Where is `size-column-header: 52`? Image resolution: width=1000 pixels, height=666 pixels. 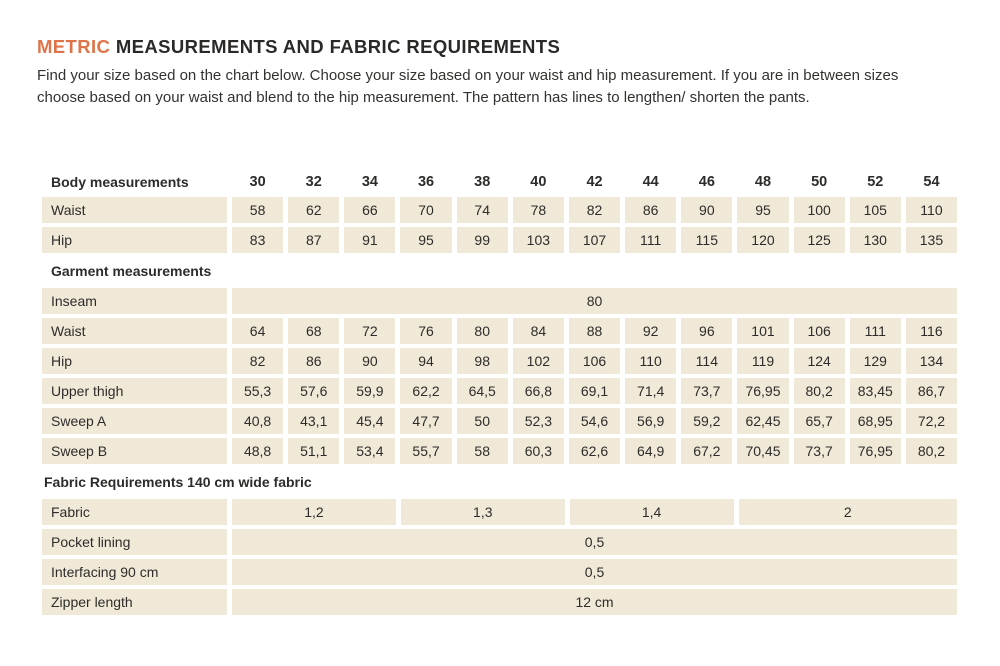
size-column-header: 52 is located at coordinates (875, 181).